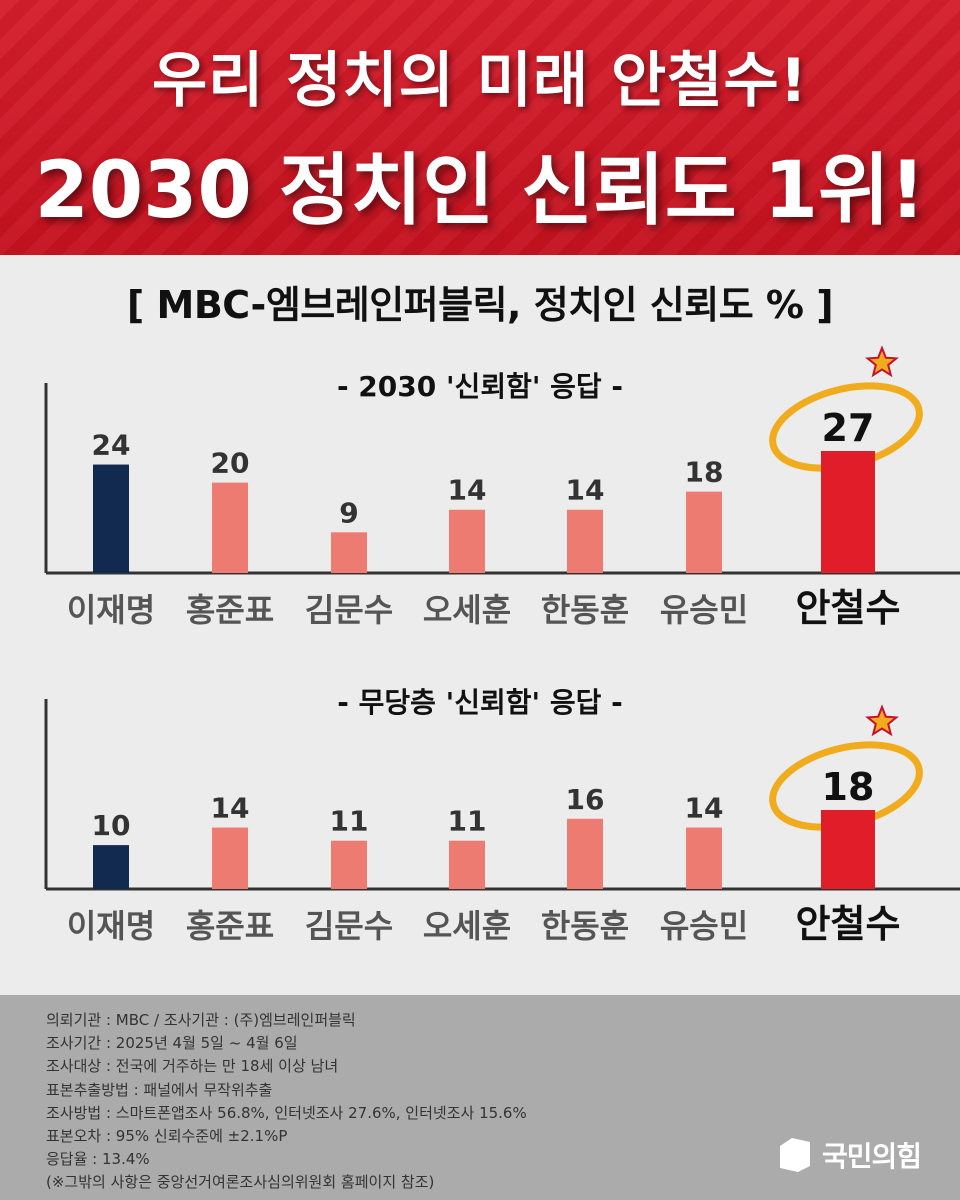  I want to click on chart-title-2030: - 2030 '신뢰함' 응답 -, so click(480, 386).